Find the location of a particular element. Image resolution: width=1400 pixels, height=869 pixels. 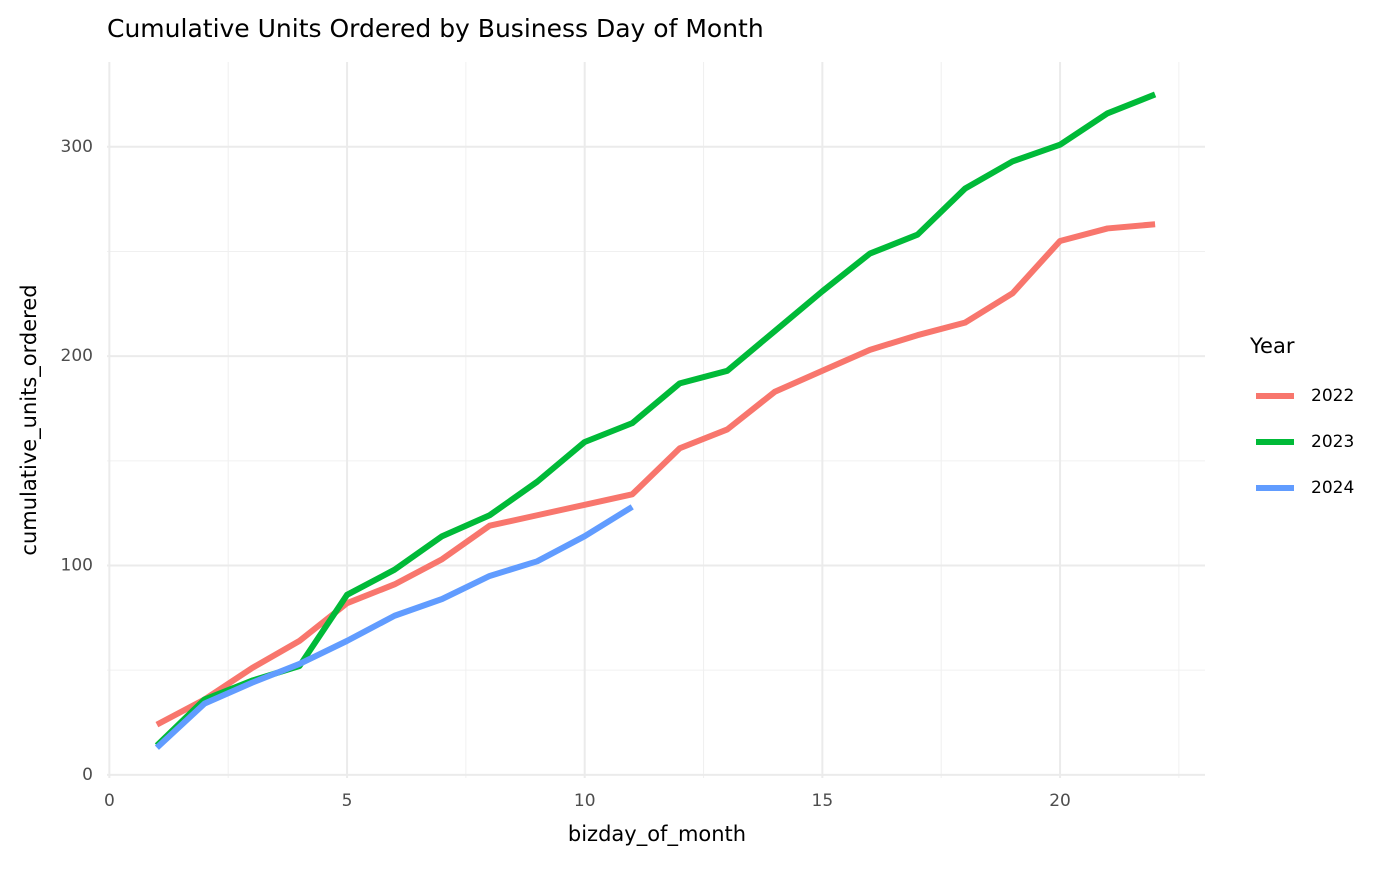

y-tick-label: 300 is located at coordinates (77, 147).